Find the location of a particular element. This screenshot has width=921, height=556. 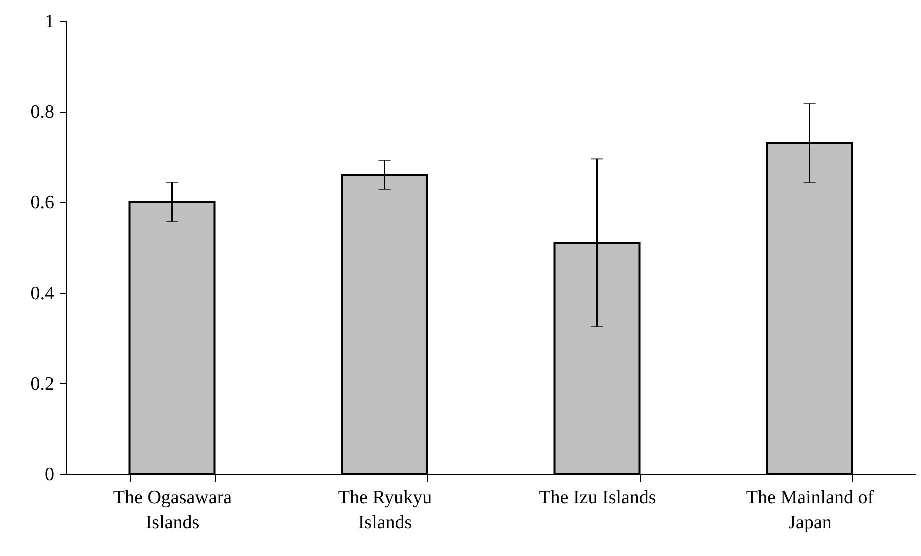

y-tick-label: 0.4 is located at coordinates (42, 293).